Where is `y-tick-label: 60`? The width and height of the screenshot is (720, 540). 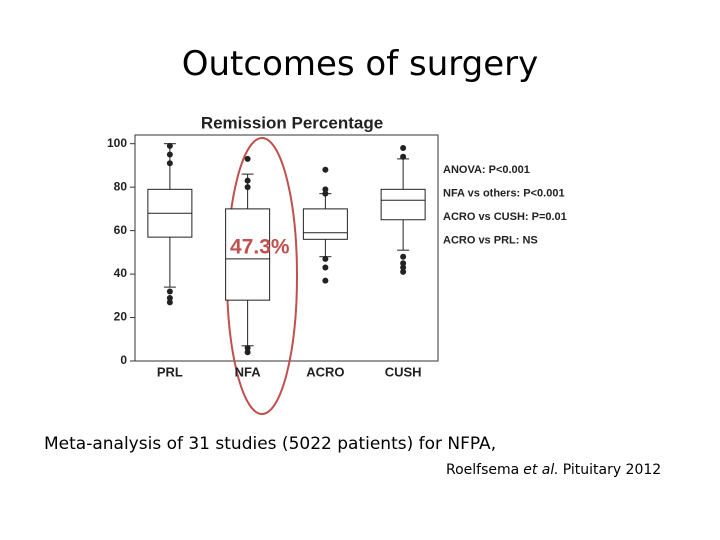 y-tick-label: 60 is located at coordinates (121, 230).